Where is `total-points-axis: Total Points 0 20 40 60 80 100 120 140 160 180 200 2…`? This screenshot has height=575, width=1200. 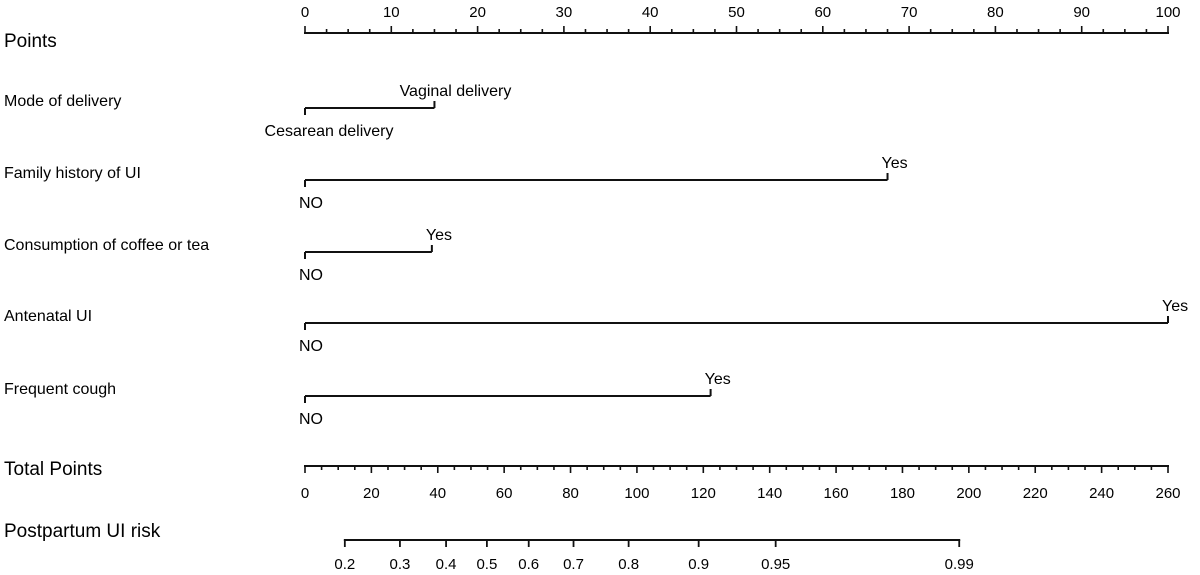
total-points-axis: Total Points 0 20 40 60 80 100 120 140 160 180 200 2… is located at coordinates (592, 480).